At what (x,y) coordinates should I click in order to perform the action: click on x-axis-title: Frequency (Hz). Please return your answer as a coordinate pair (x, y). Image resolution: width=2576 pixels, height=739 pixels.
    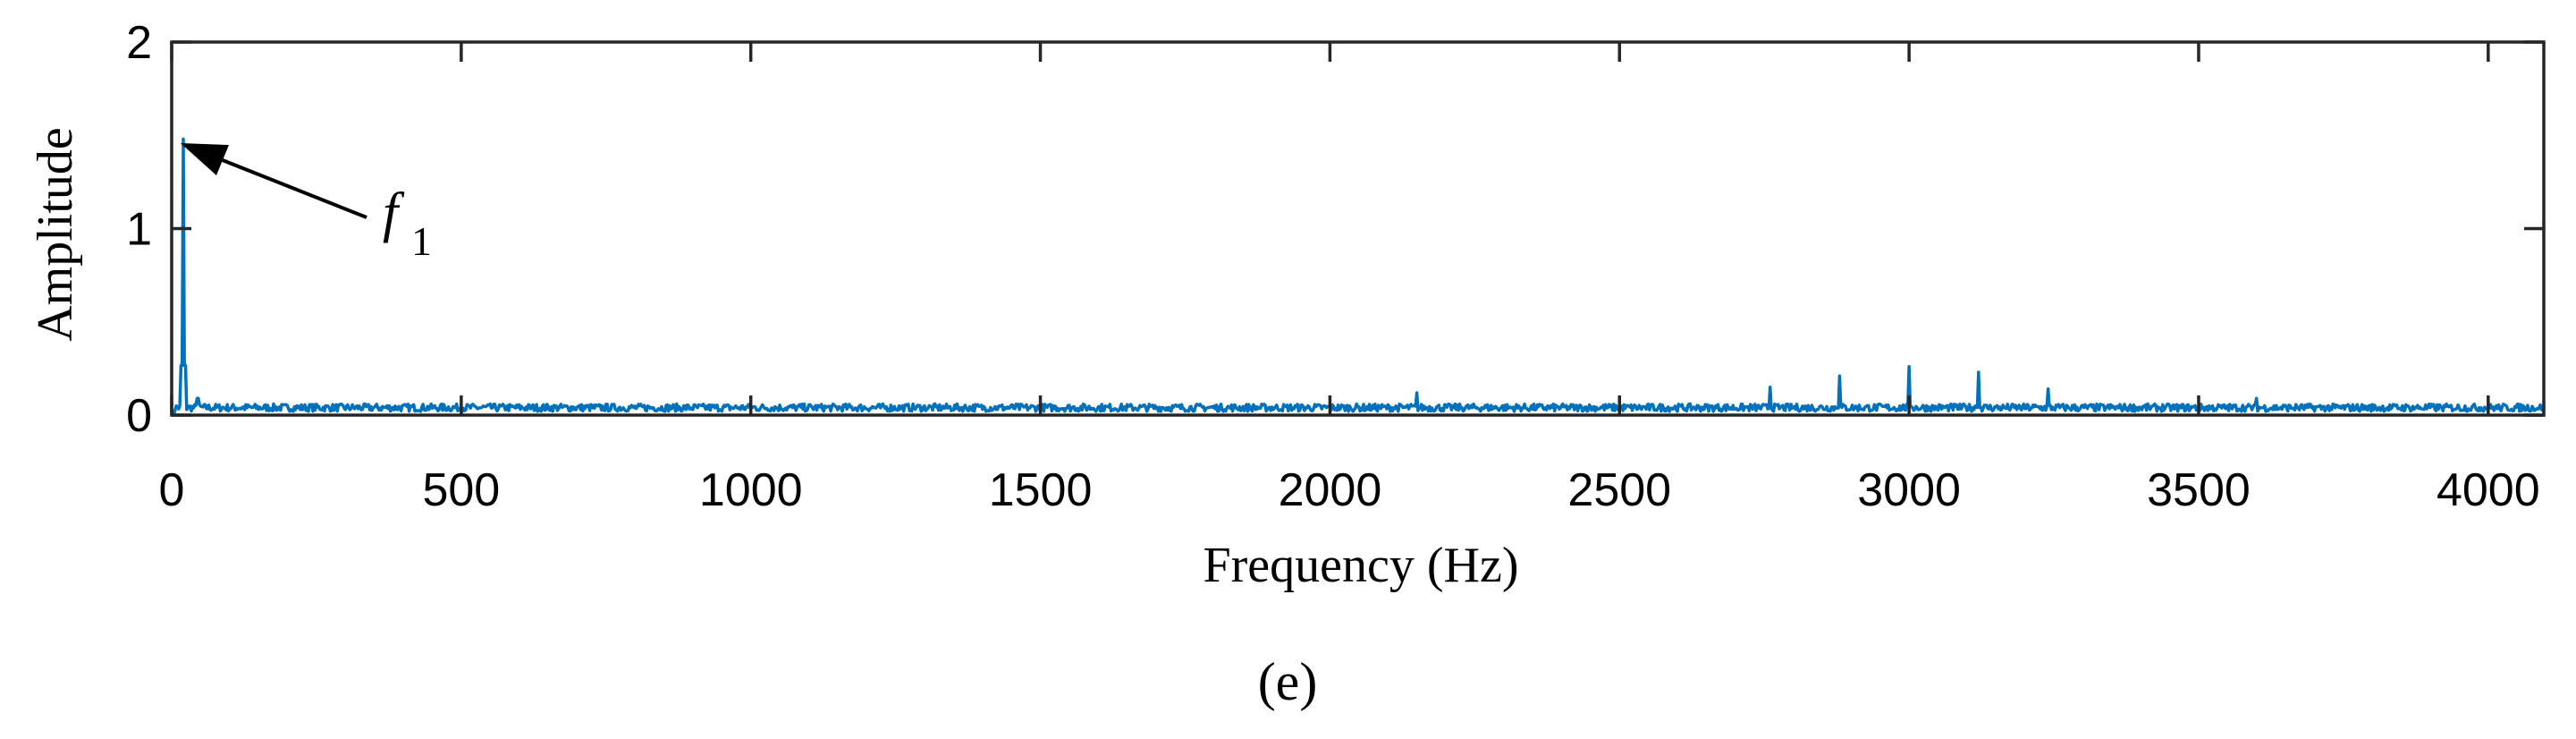
    Looking at the image, I should click on (1361, 565).